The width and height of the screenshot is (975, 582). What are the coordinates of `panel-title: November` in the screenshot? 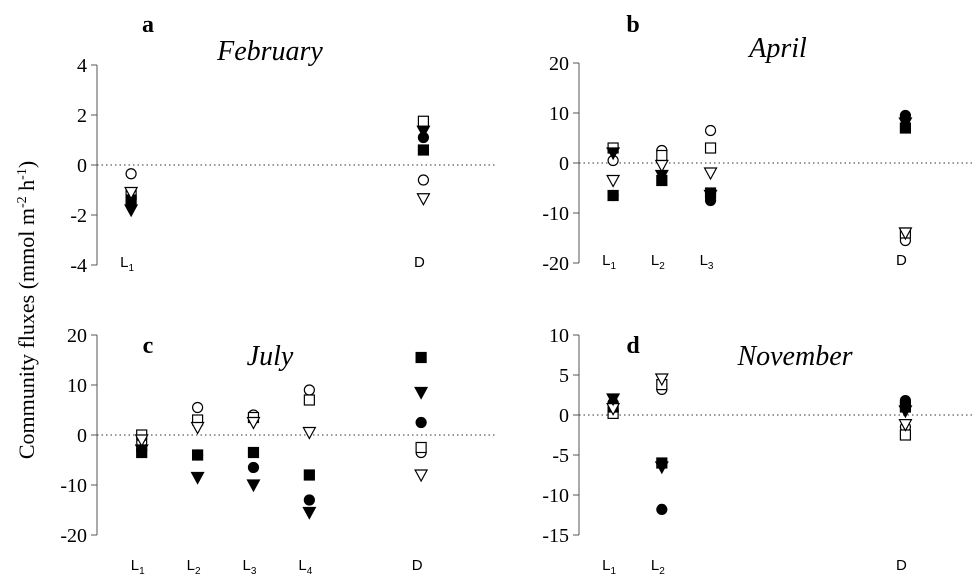 It's located at (794, 356).